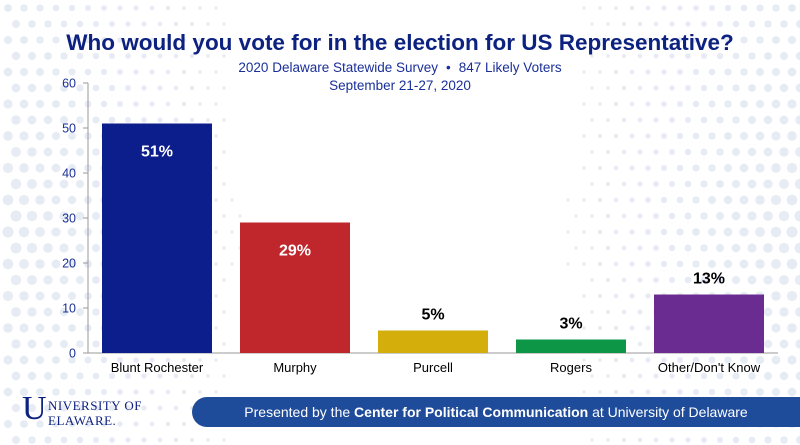 Image resolution: width=800 pixels, height=445 pixels. I want to click on x-tick-label: Blunt Rochester, so click(157, 367).